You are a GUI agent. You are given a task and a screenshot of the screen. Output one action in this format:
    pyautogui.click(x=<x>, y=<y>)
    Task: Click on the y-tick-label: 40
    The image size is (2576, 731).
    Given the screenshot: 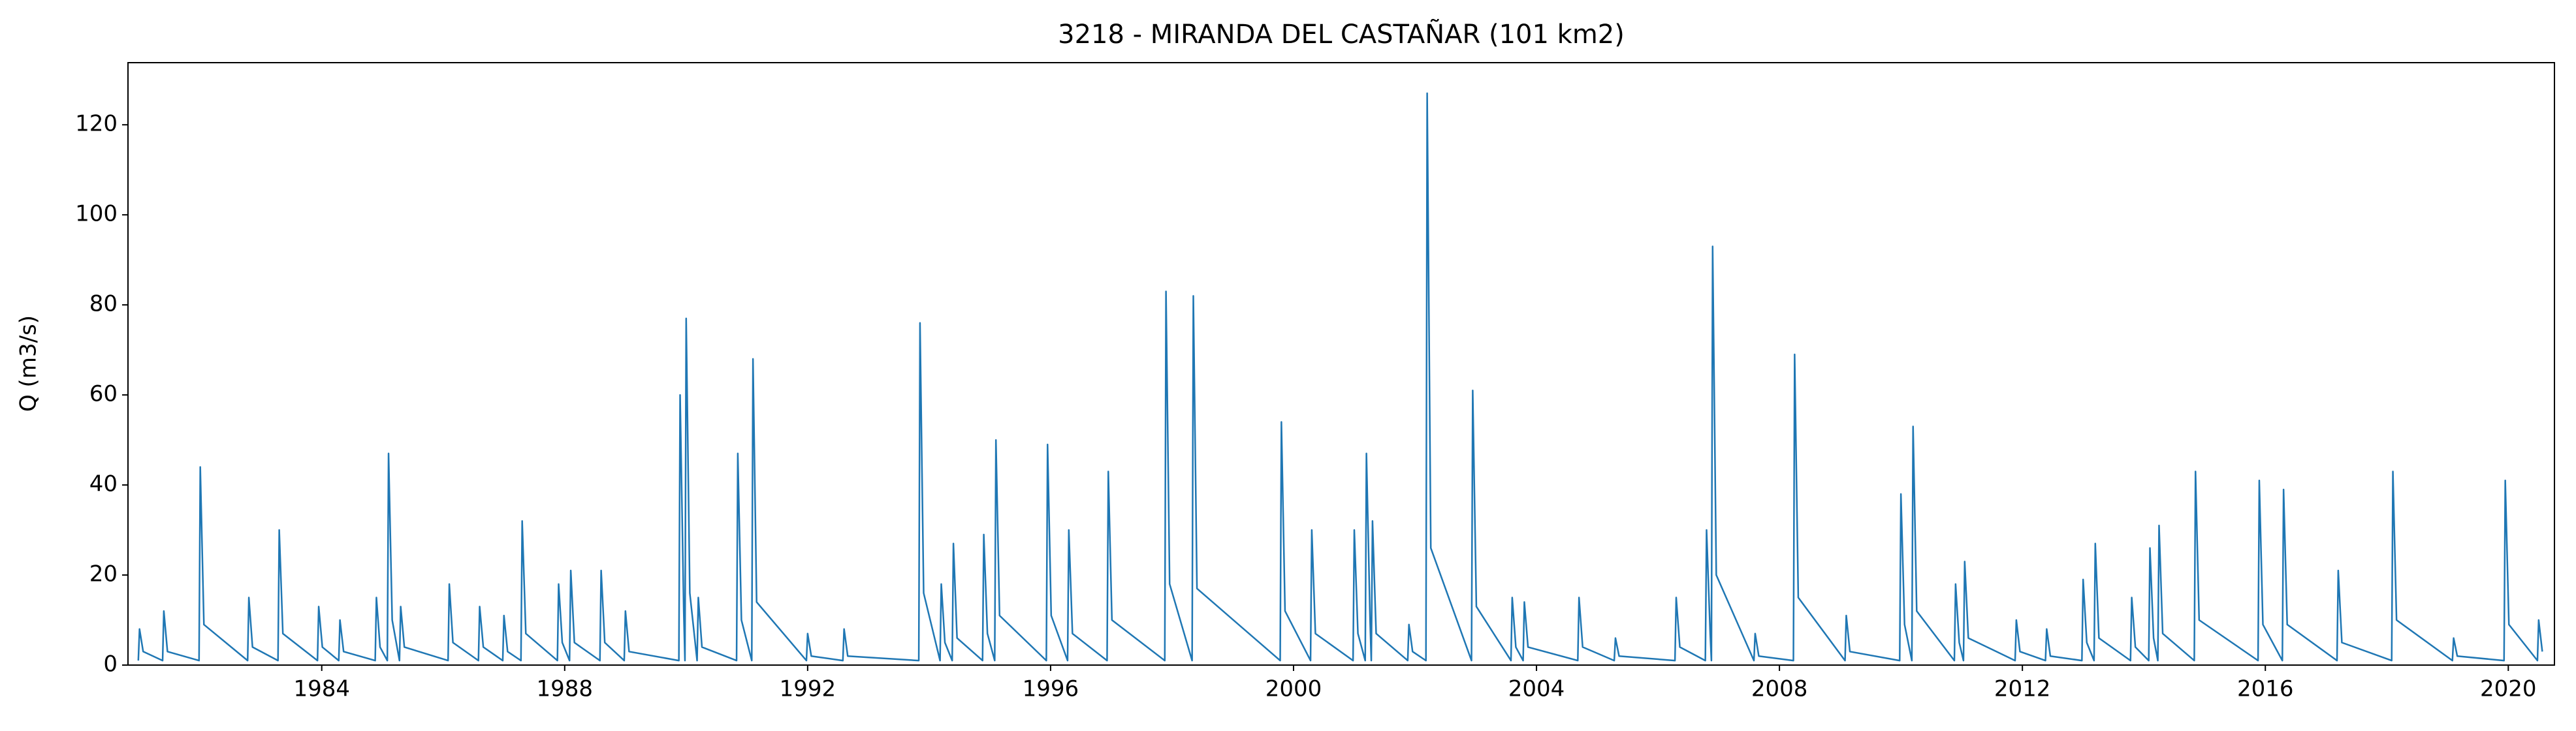 What is the action you would take?
    pyautogui.click(x=103, y=484)
    